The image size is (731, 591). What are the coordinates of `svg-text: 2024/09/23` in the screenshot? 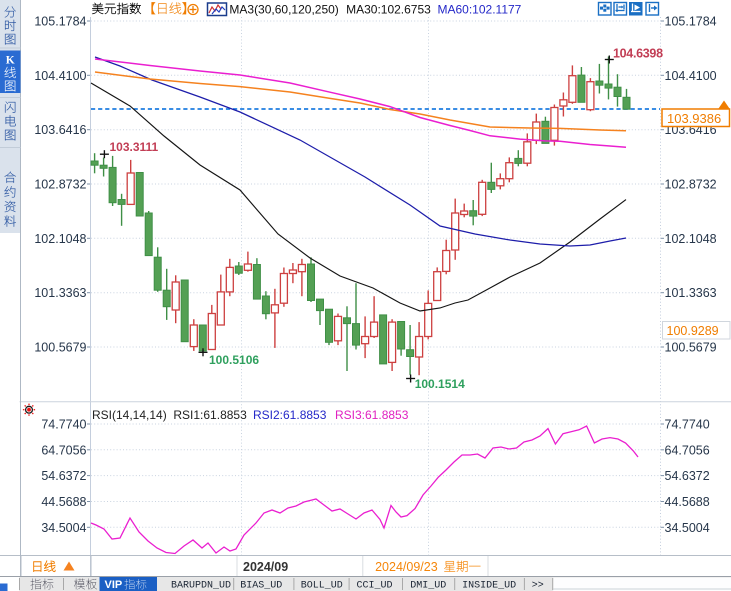 It's located at (406, 567).